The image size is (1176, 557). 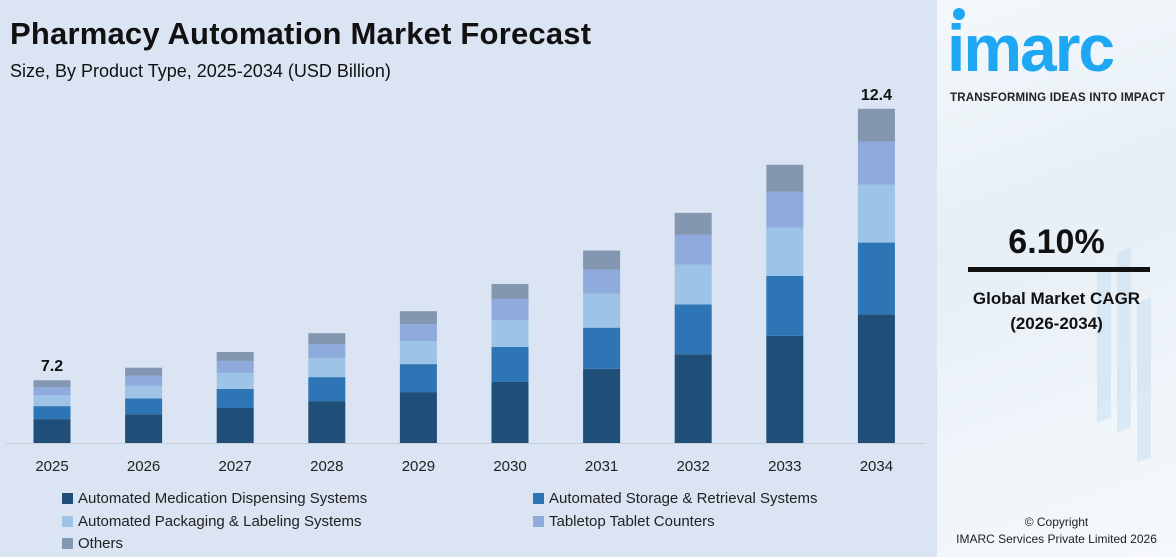 What do you see at coordinates (1056, 242) in the screenshot?
I see `cagr-value: 6.10%` at bounding box center [1056, 242].